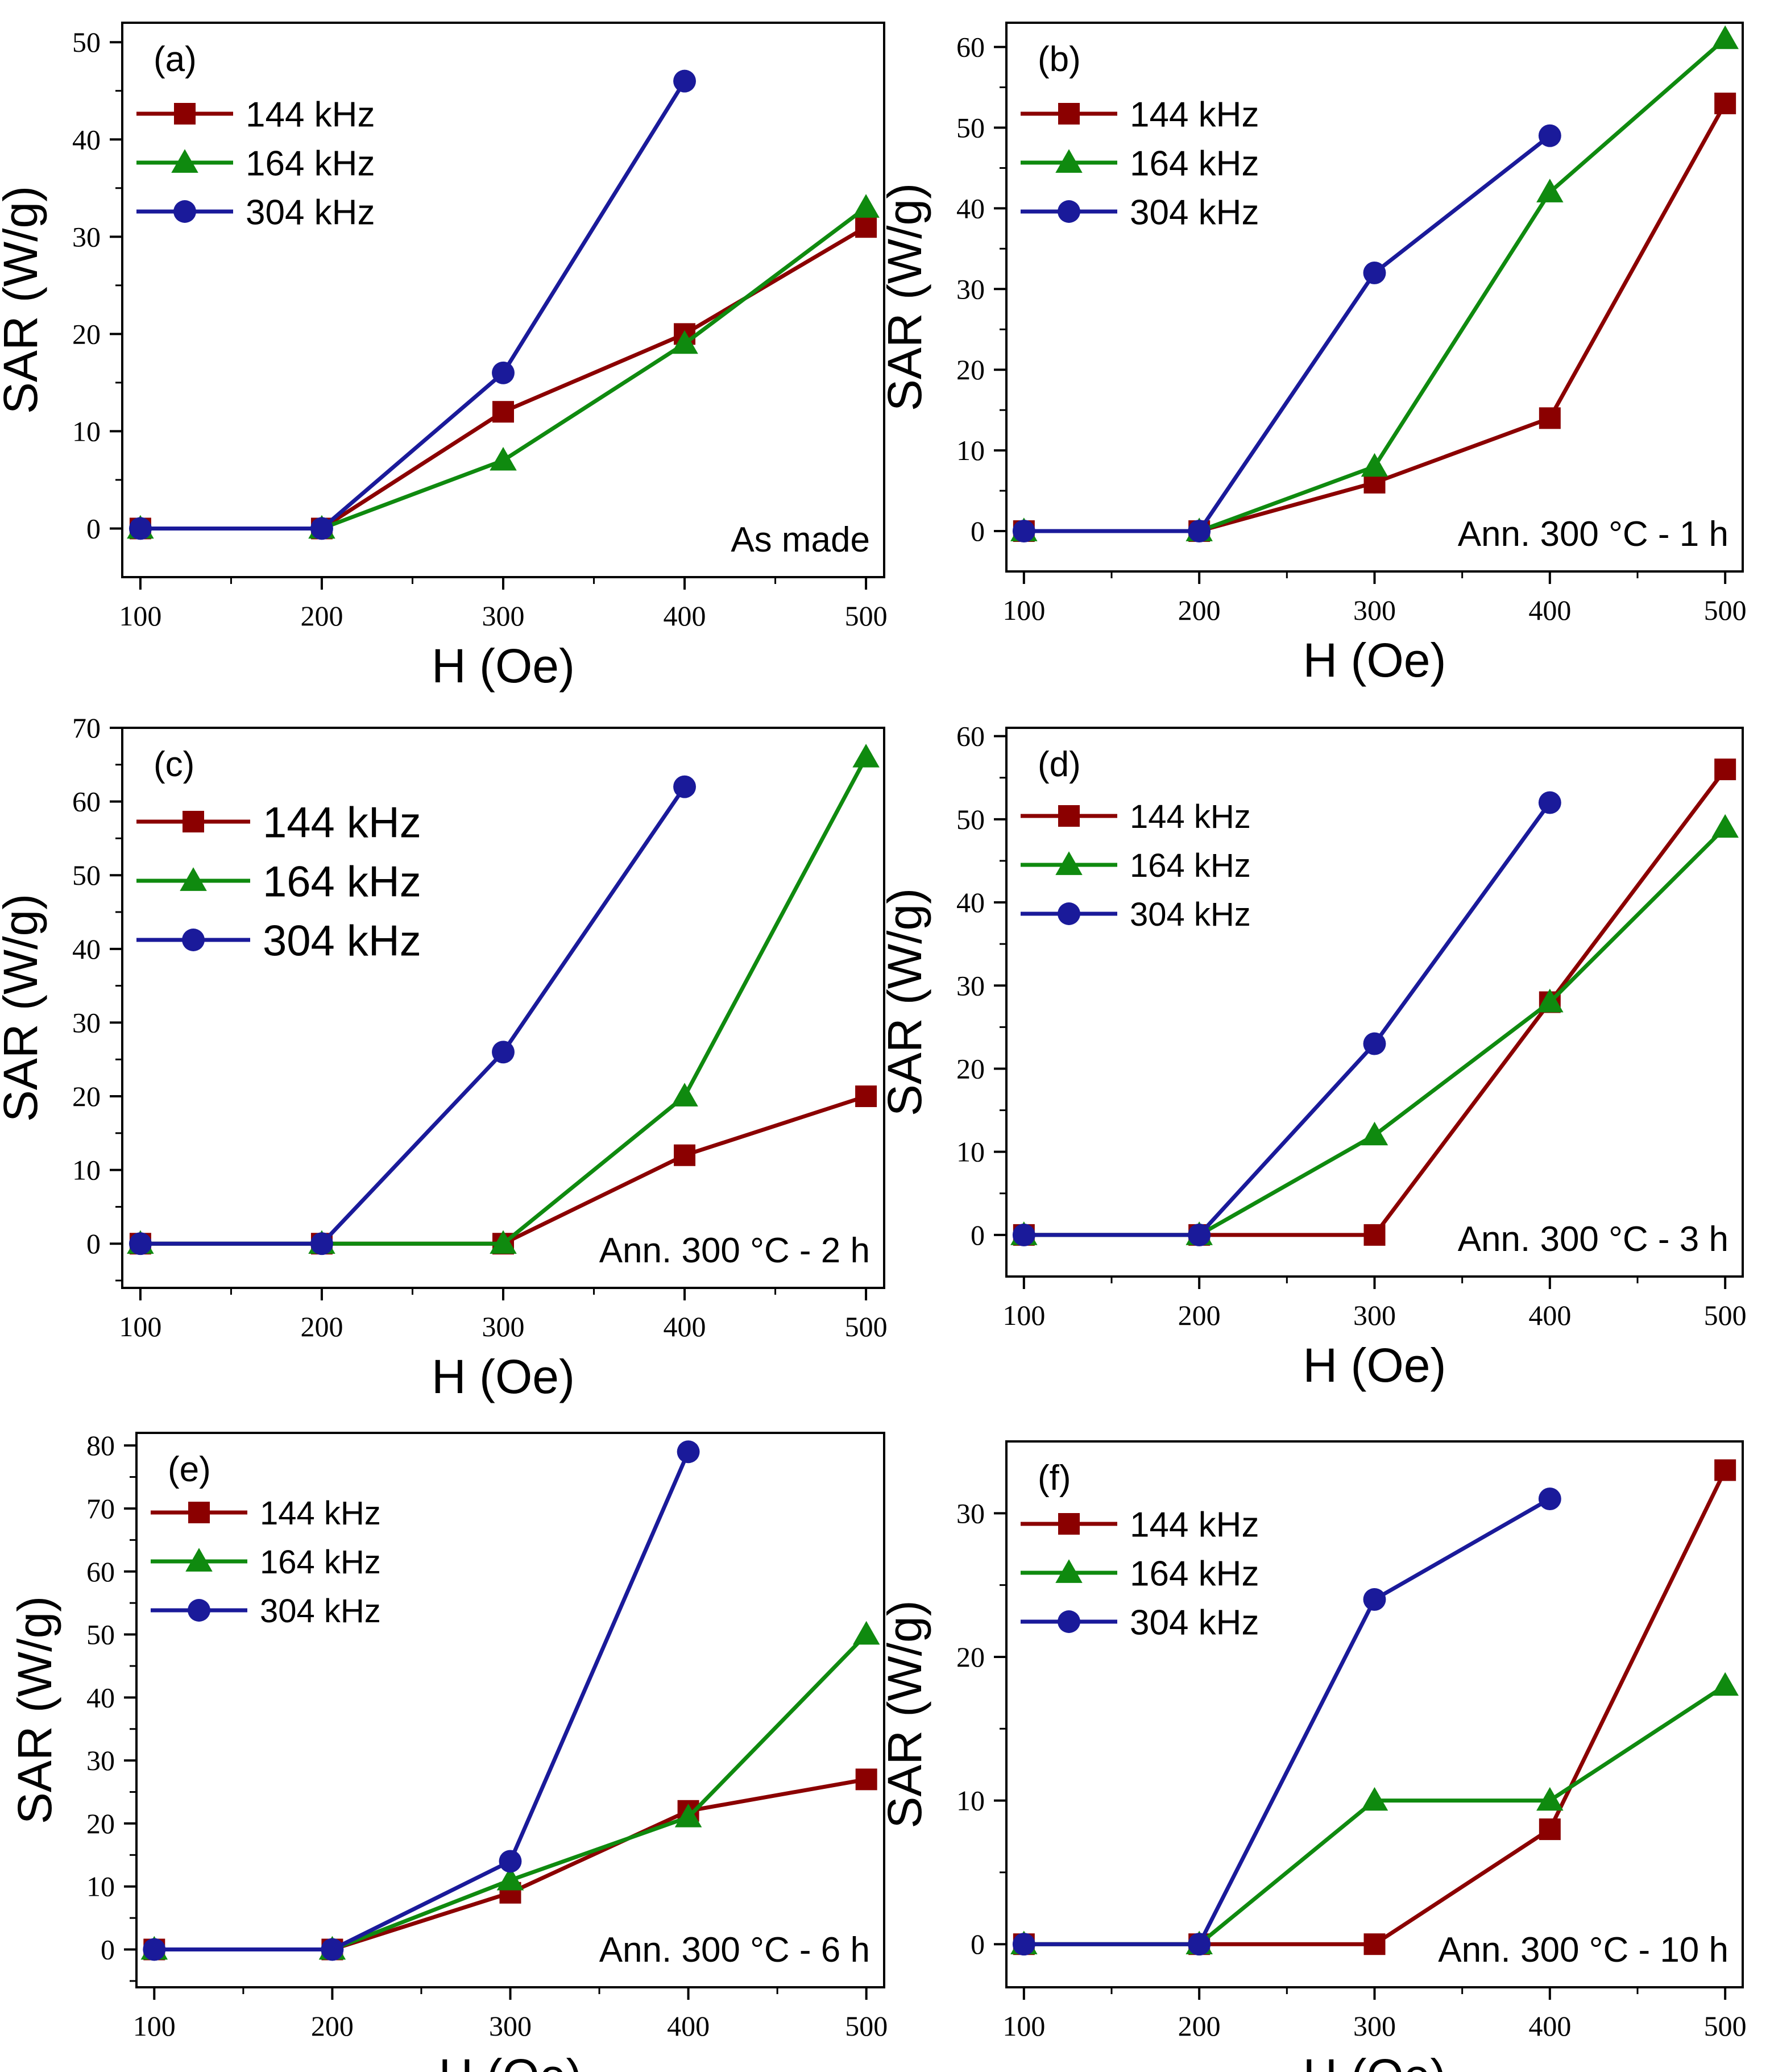 The width and height of the screenshot is (1770, 2072). I want to click on x-tick-label: 100, so click(154, 2026).